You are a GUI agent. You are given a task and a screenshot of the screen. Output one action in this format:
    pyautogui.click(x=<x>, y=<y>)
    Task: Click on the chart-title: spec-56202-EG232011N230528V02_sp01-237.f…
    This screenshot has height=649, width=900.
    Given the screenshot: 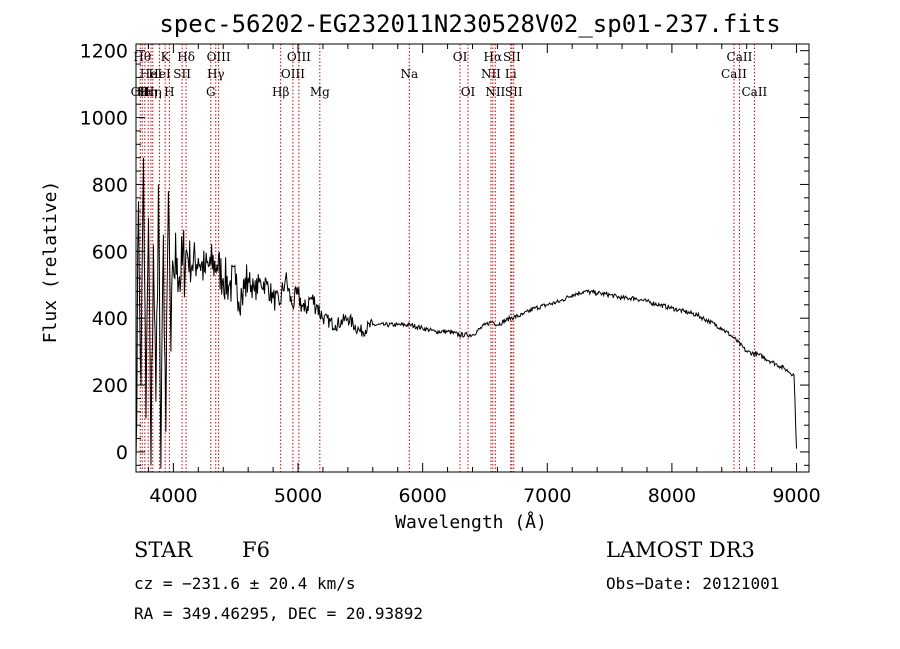 What is the action you would take?
    pyautogui.click(x=469, y=24)
    